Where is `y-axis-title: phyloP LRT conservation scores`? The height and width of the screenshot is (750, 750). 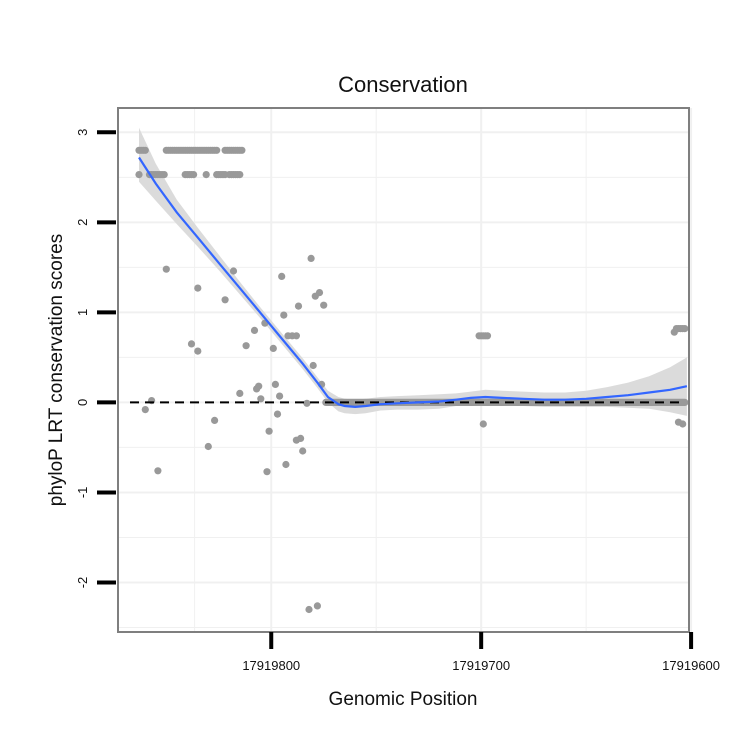 y-axis-title: phyloP LRT conservation scores is located at coordinates (56, 370).